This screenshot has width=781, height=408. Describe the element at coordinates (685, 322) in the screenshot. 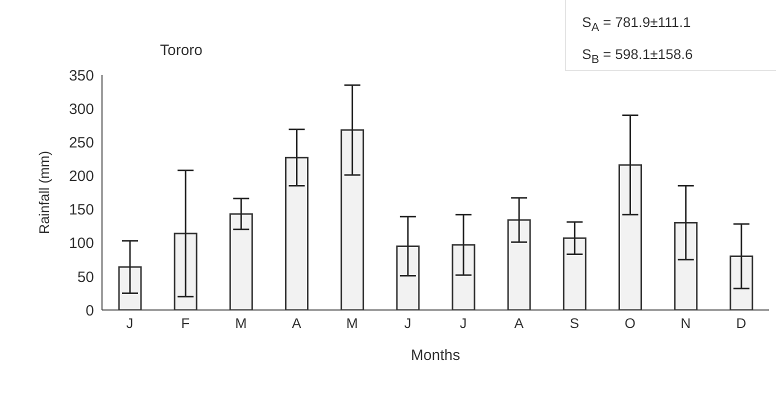

I see `x-tick-label: N` at that location.